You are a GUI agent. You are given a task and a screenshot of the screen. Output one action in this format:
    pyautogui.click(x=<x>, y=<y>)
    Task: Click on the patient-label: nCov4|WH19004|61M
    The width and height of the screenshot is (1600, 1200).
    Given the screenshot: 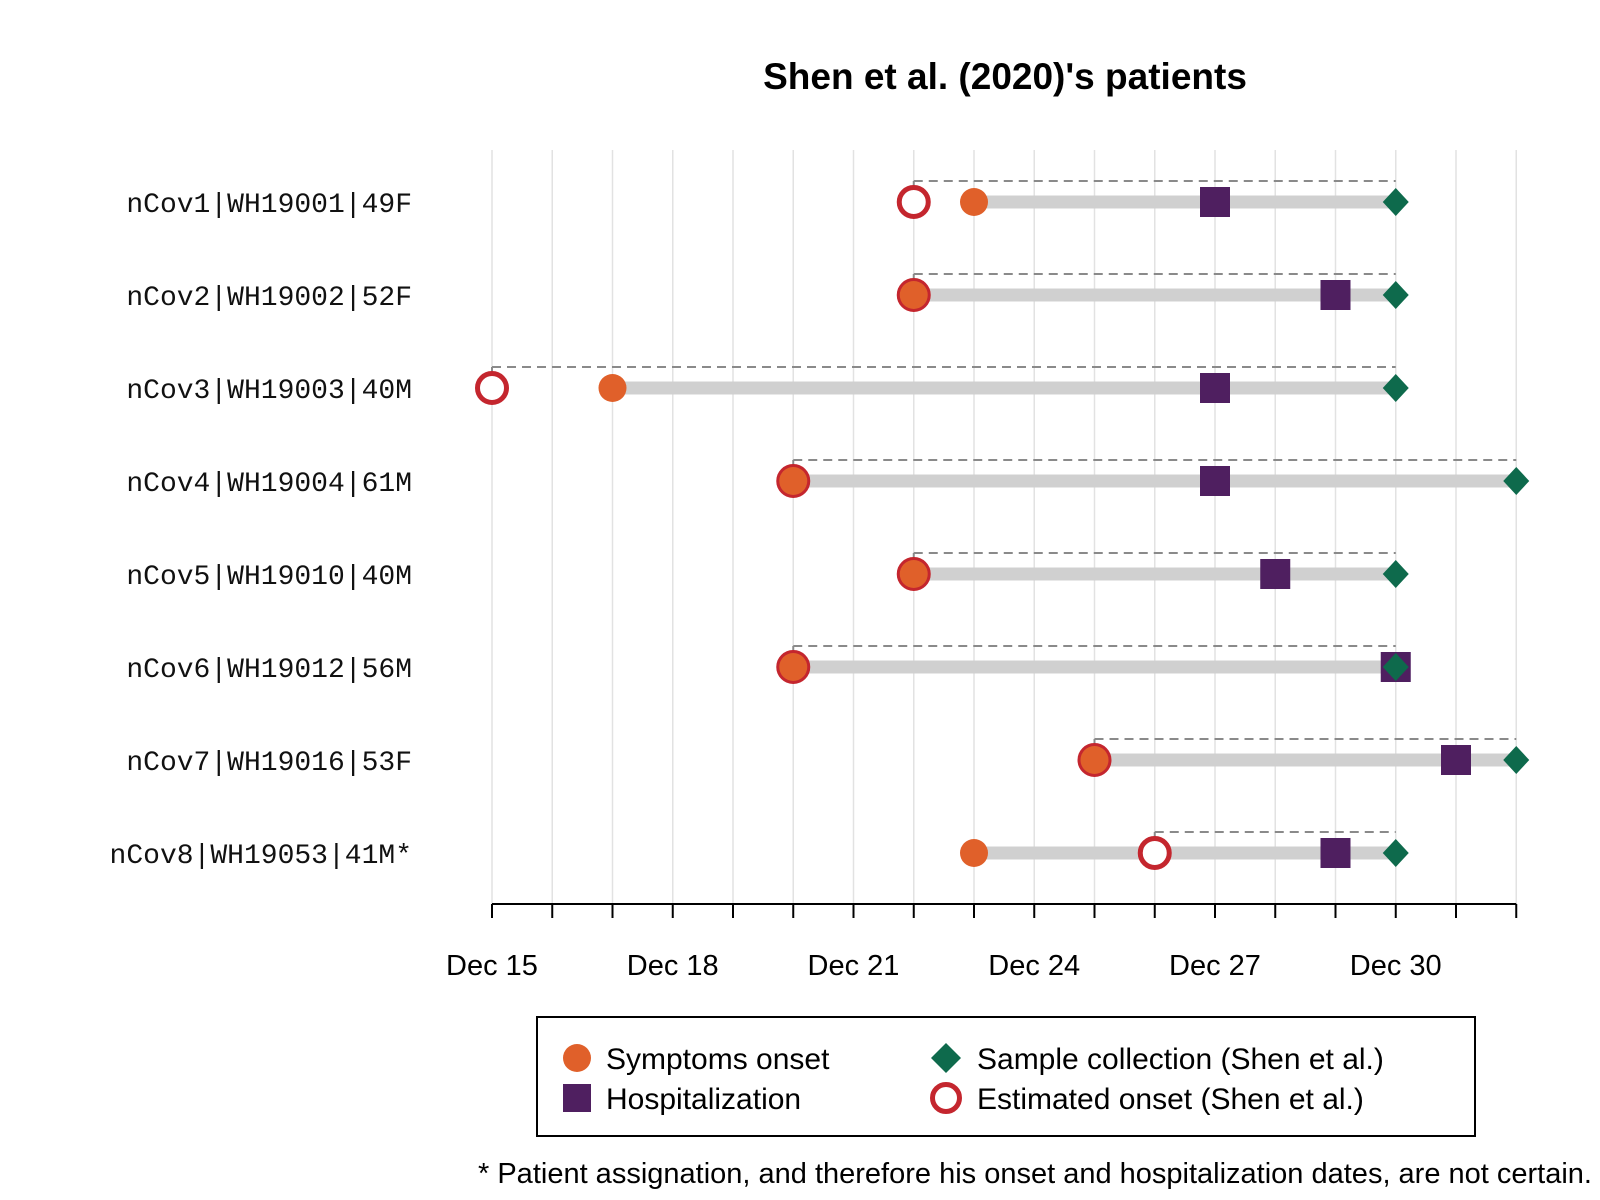 What is the action you would take?
    pyautogui.click(x=269, y=484)
    